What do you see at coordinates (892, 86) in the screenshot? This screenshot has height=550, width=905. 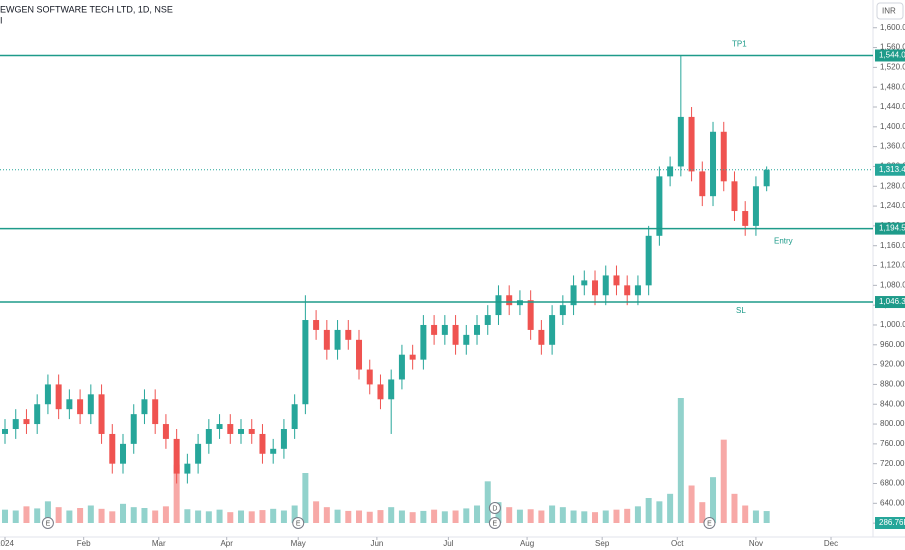 I see `y-tick-label: 1,480.00` at bounding box center [892, 86].